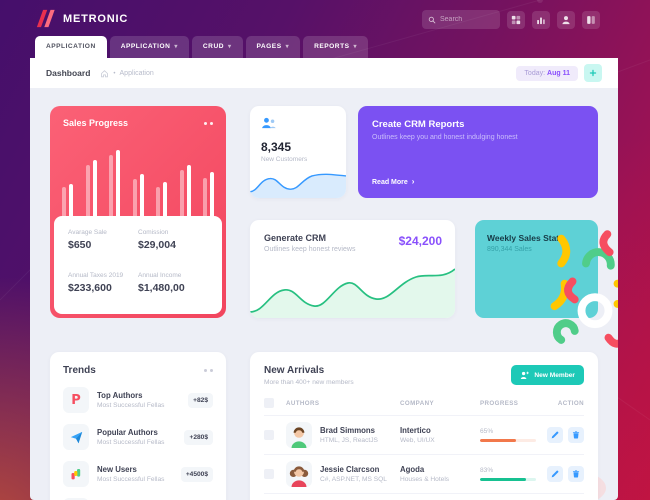  I want to click on select-all-checkbox, so click(269, 403).